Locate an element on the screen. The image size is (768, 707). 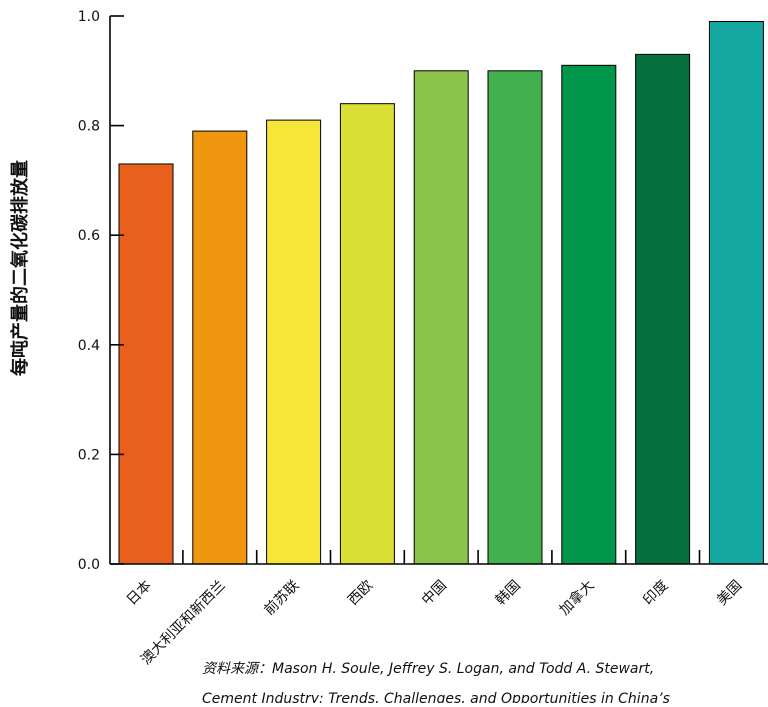
source-label: 资料来源： is located at coordinates (237, 669).